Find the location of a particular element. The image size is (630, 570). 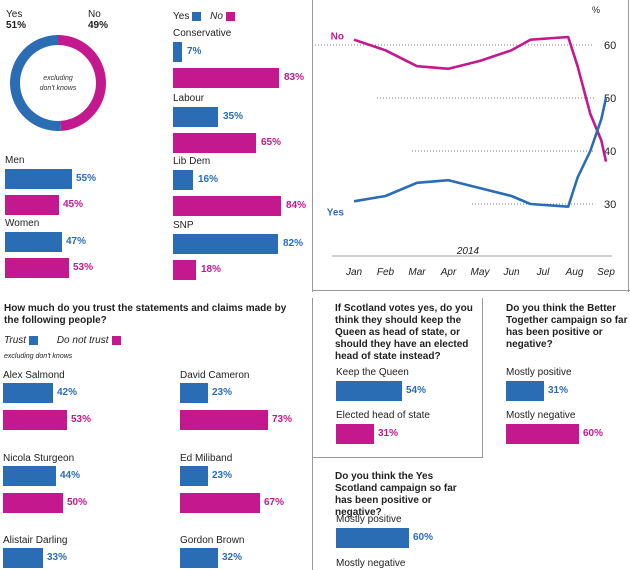

trust-person-name-4: Alistair Darling is located at coordinates (35, 540).